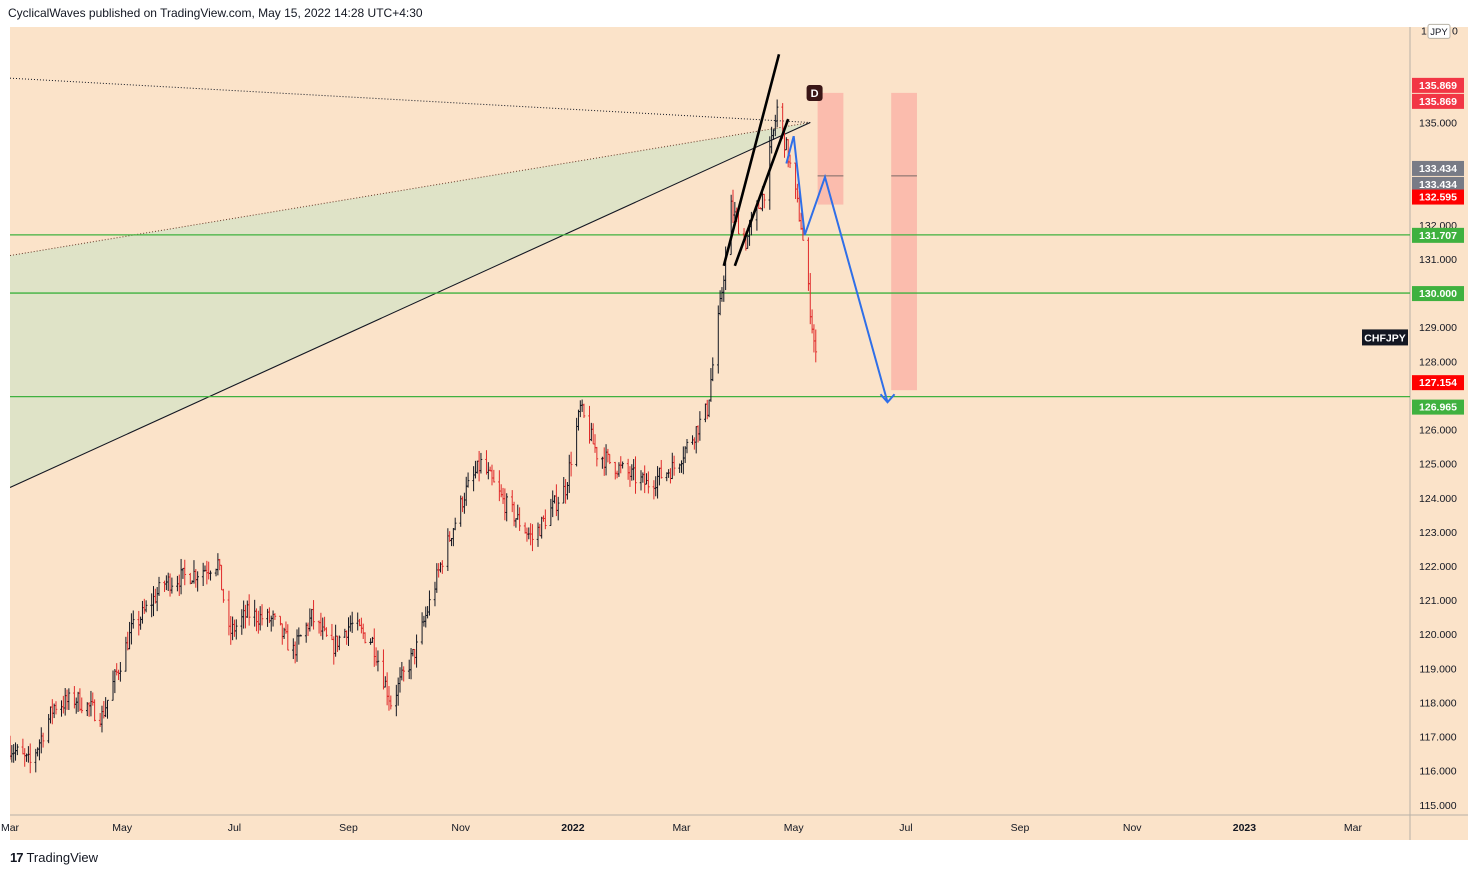  I want to click on level-label: 130.000, so click(1438, 294).